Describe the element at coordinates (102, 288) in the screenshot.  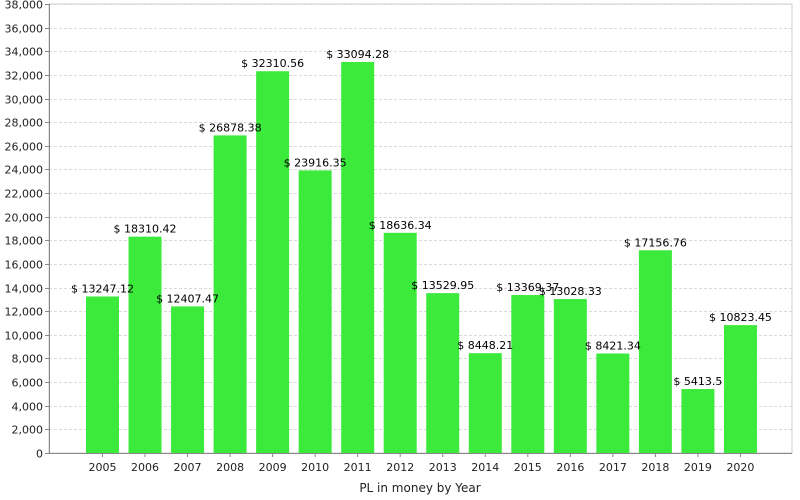
I see `bar-value-label: $ 13247.12` at that location.